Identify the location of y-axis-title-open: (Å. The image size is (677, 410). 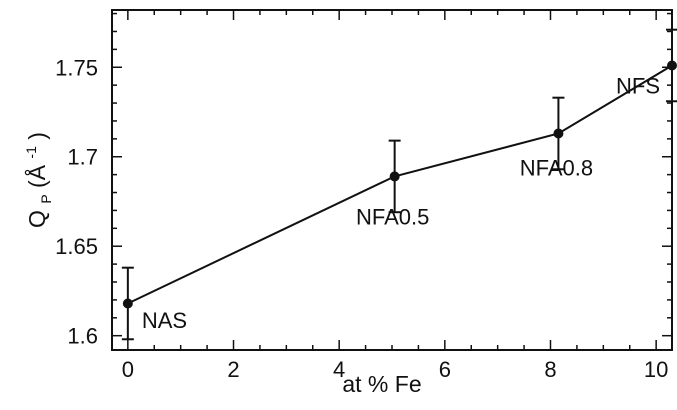
(36, 176).